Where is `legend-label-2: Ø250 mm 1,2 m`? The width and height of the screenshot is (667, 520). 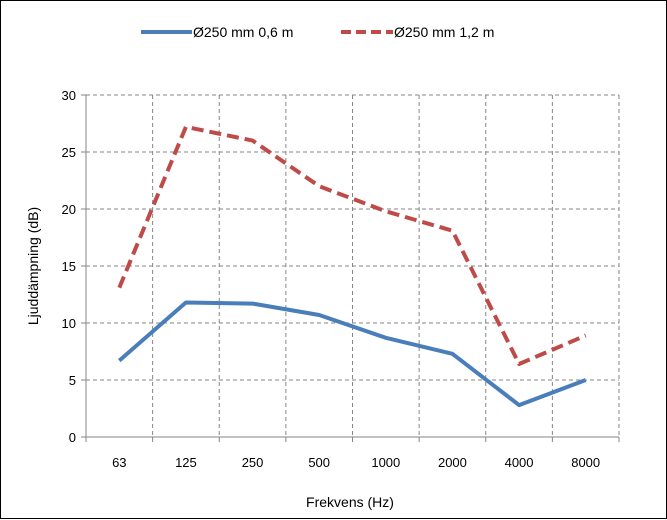 legend-label-2: Ø250 mm 1,2 m is located at coordinates (444, 32).